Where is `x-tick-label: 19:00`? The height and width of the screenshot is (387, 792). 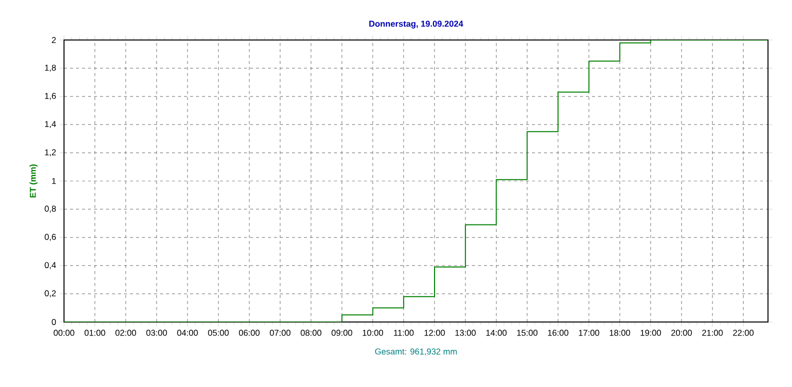 x-tick-label: 19:00 is located at coordinates (650, 333).